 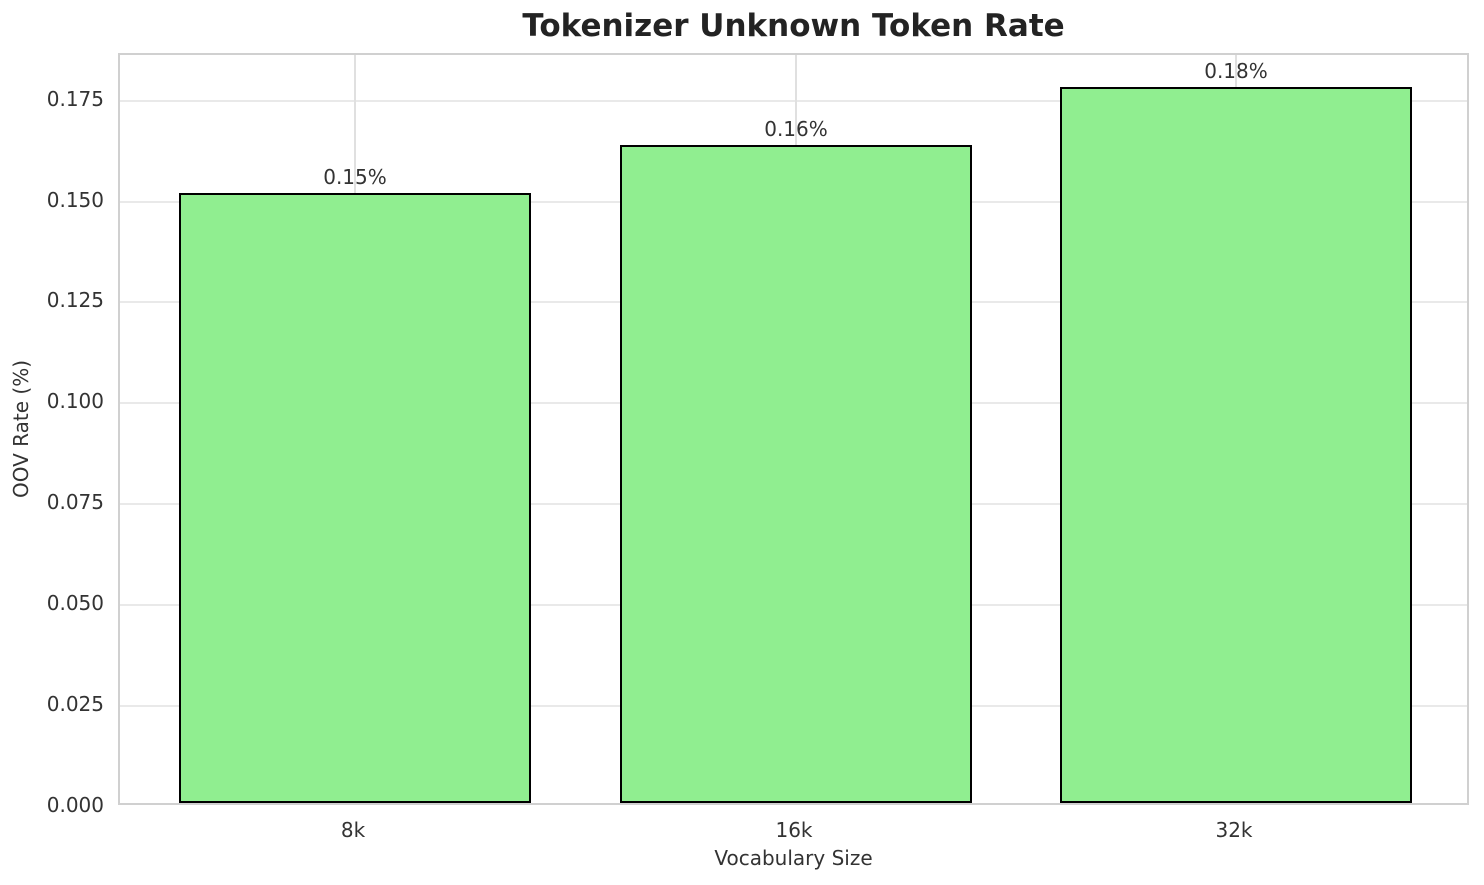 I want to click on y-tick-label: 0.175, so click(x=75, y=98).